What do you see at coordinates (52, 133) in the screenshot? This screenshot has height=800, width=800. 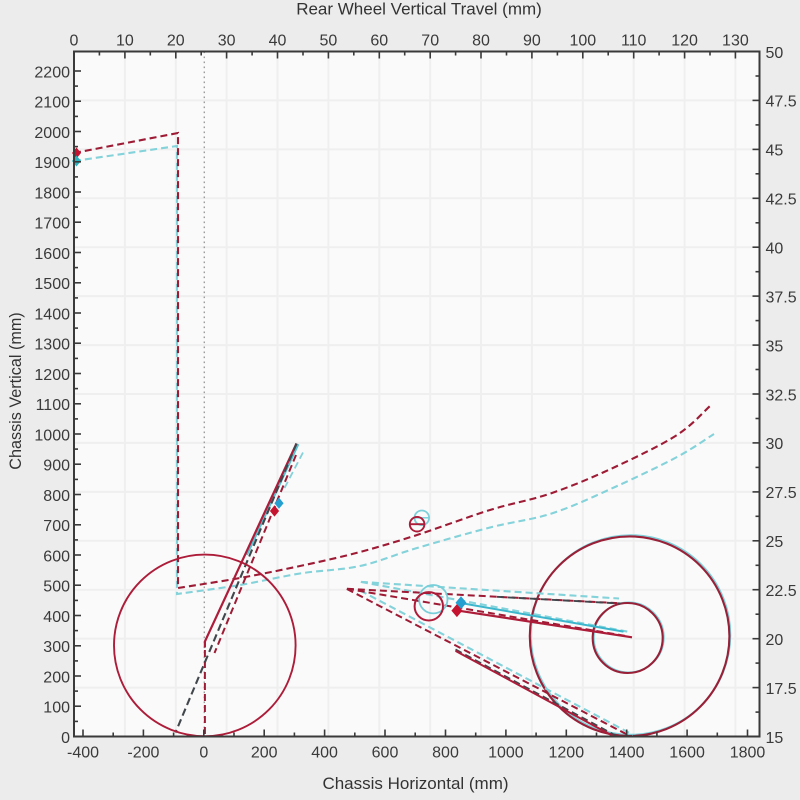 I see `svg-text: 2000` at bounding box center [52, 133].